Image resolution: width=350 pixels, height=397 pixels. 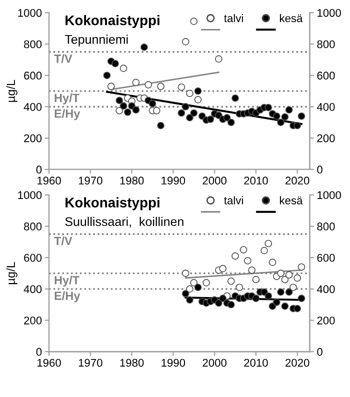 What do you see at coordinates (291, 18) in the screenshot?
I see `legend-label: kesä` at bounding box center [291, 18].